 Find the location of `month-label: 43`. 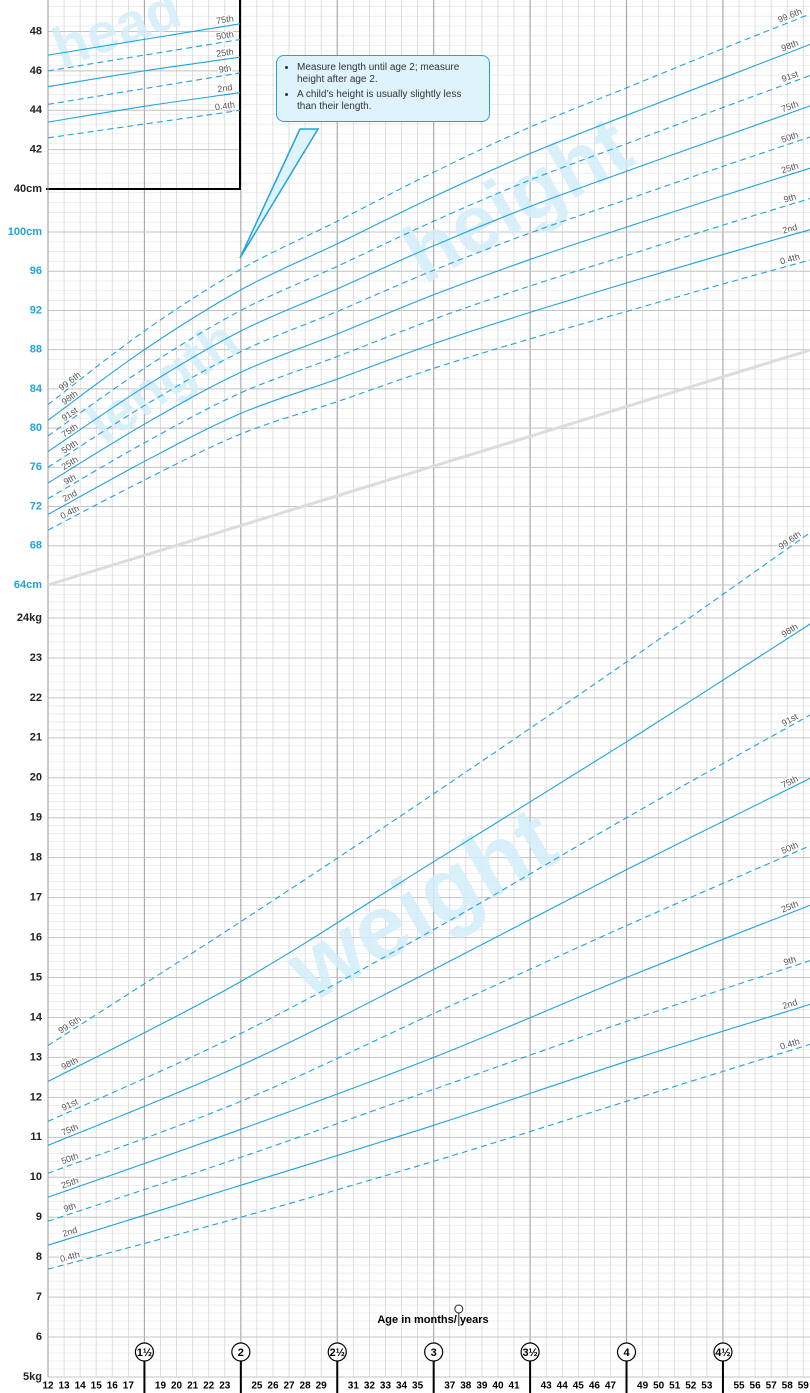

month-label: 43 is located at coordinates (547, 1386).